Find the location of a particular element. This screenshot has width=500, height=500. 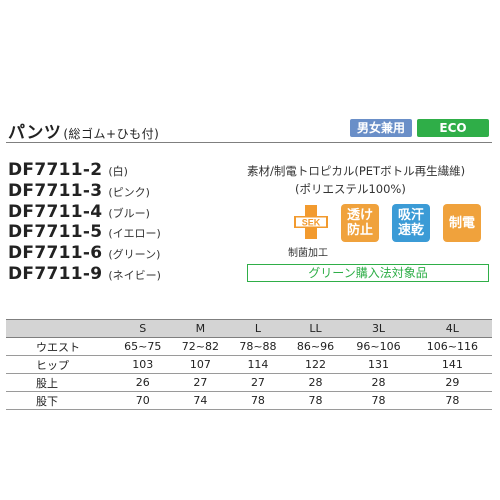

table-header-cell: M is located at coordinates (200, 328).